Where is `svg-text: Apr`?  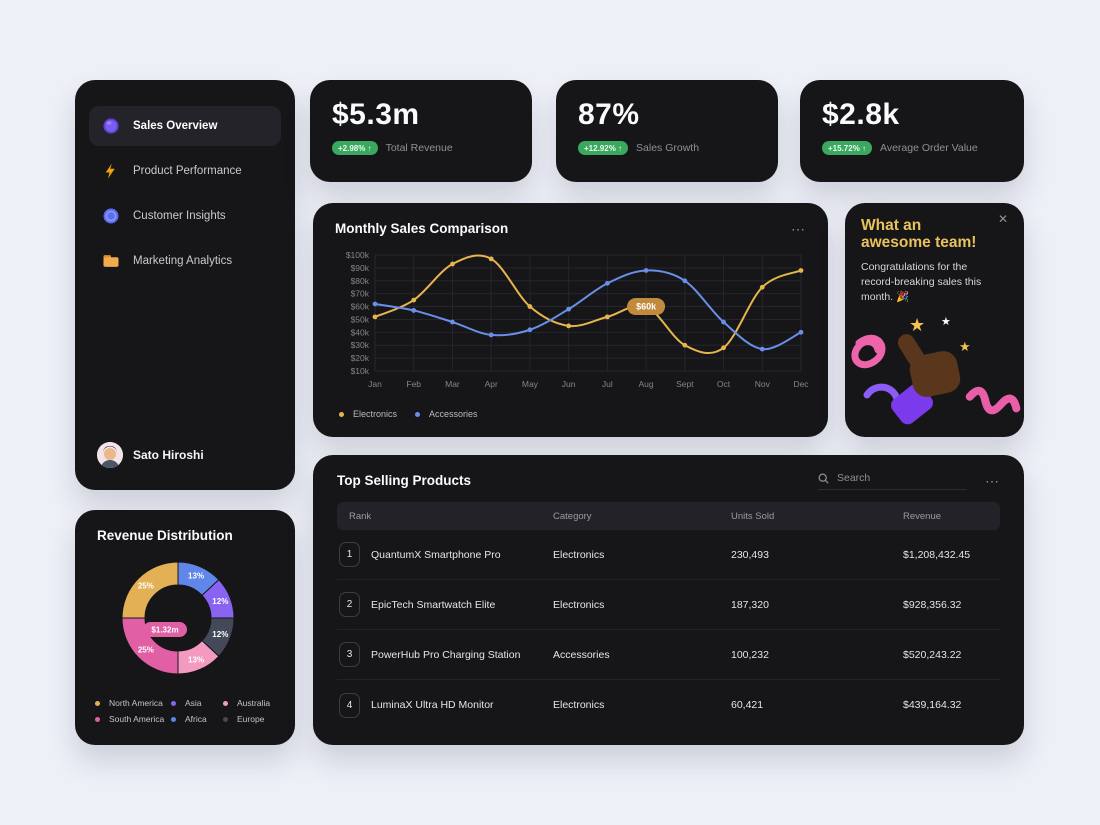 svg-text: Apr is located at coordinates (491, 384).